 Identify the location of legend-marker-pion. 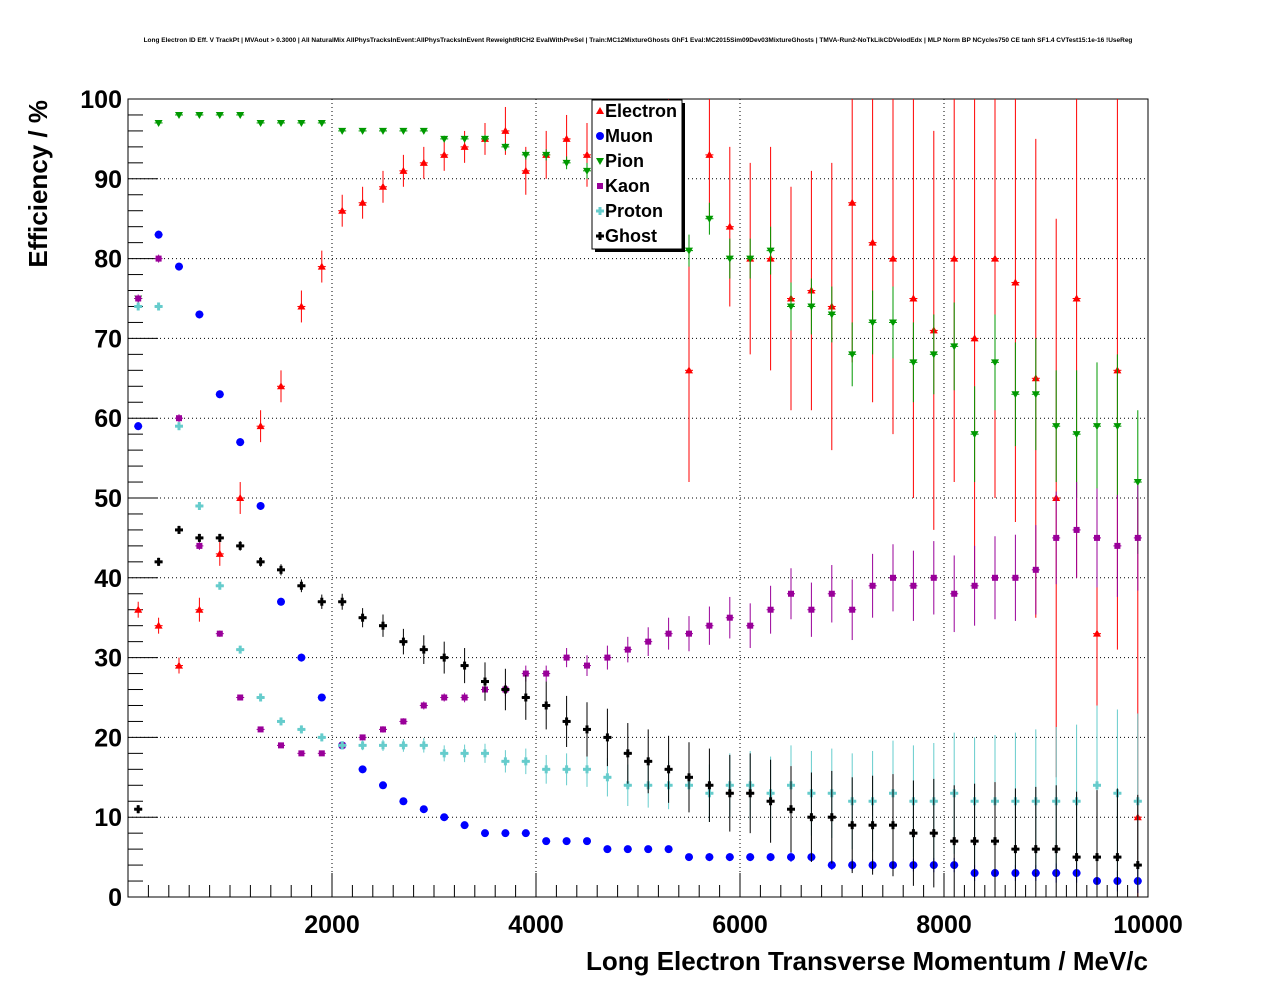
(600, 161).